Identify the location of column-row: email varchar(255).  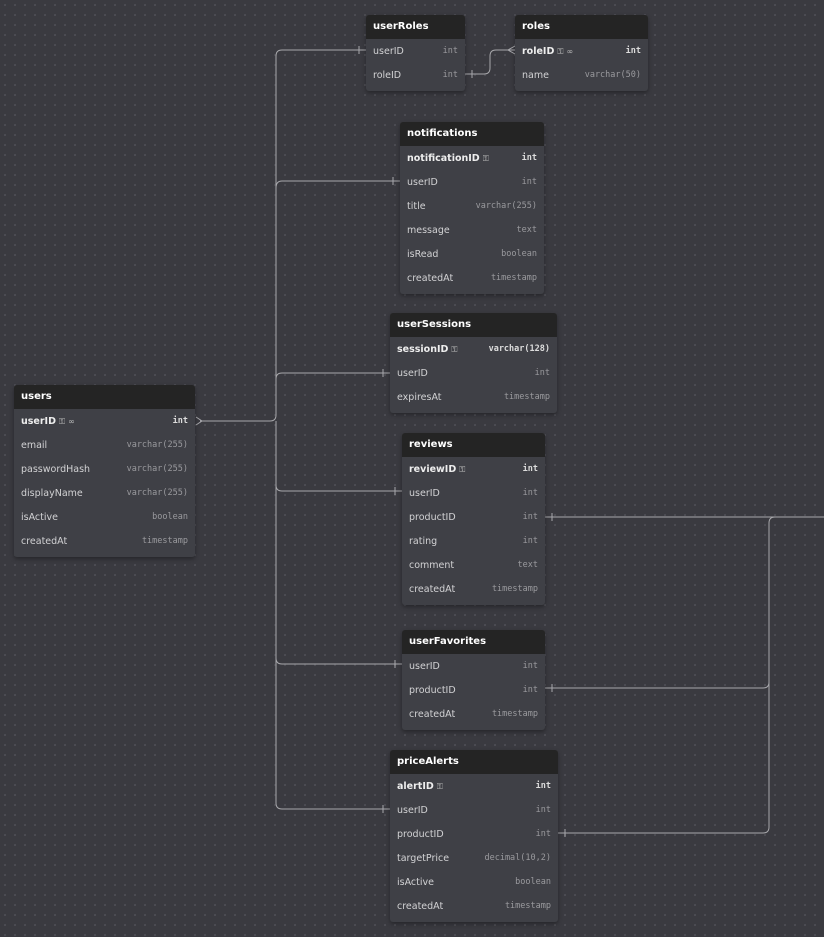
(104, 445).